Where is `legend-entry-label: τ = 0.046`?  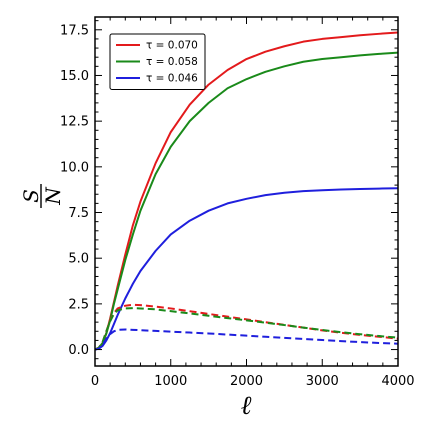
legend-entry-label: τ = 0.046 is located at coordinates (172, 79).